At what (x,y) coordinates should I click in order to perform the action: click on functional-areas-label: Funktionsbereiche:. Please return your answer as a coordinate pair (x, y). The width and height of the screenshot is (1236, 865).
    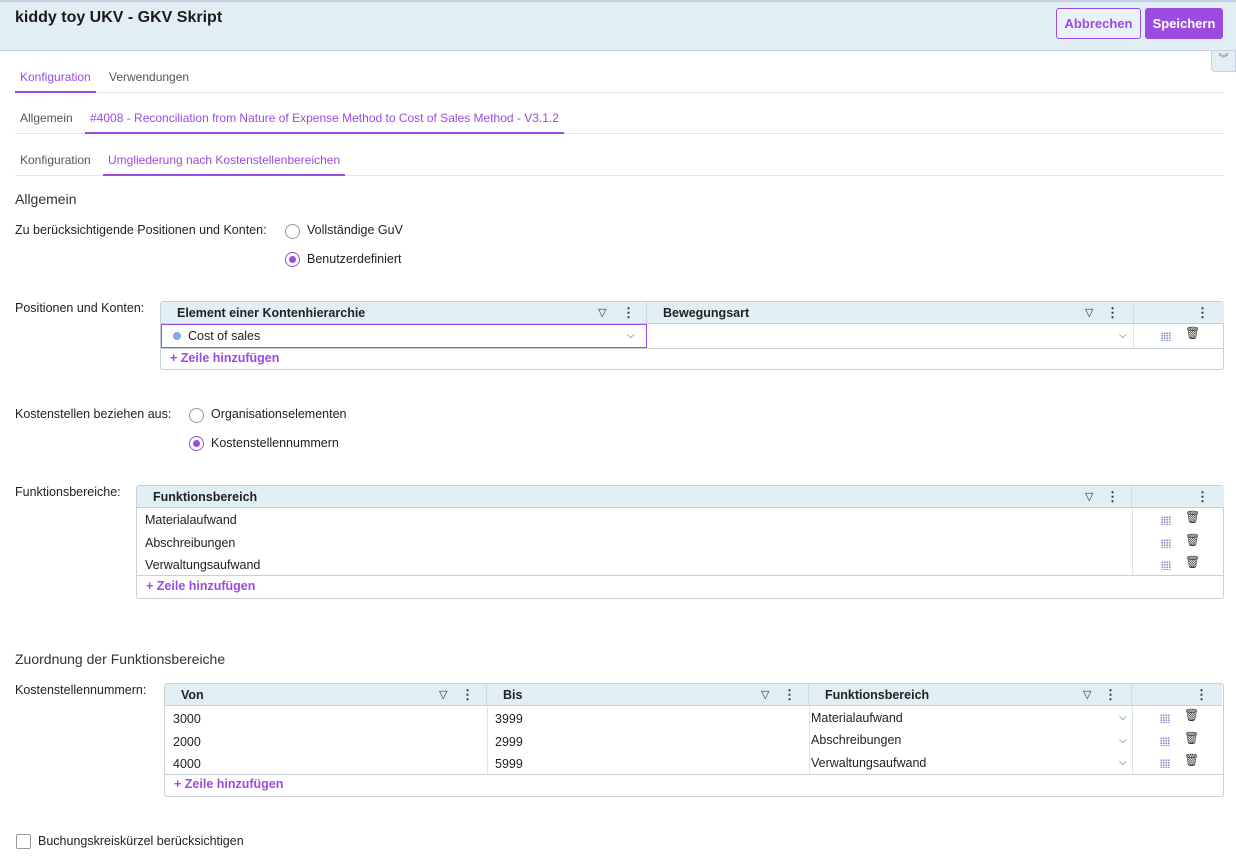
    Looking at the image, I should click on (68, 492).